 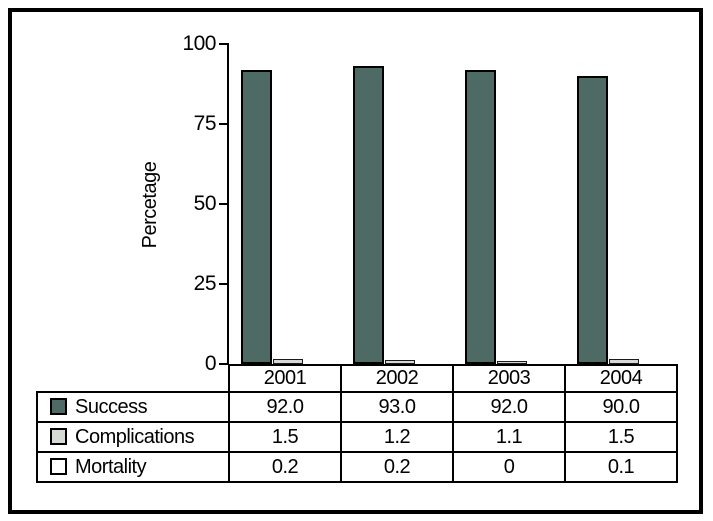 I want to click on year-header-2004: 2004, so click(x=621, y=378).